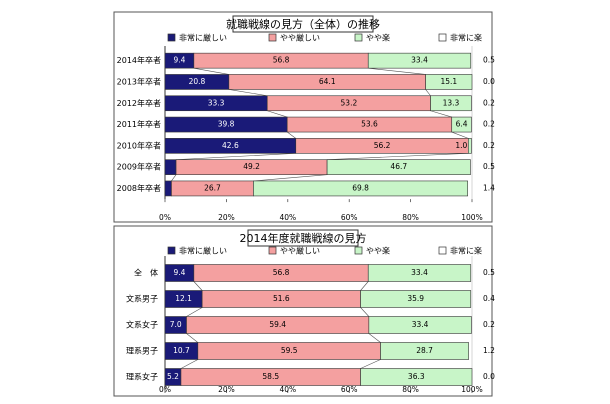 This screenshot has height=404, width=610. What do you see at coordinates (139, 167) in the screenshot?
I see `category-label: 2009年卒者` at bounding box center [139, 167].